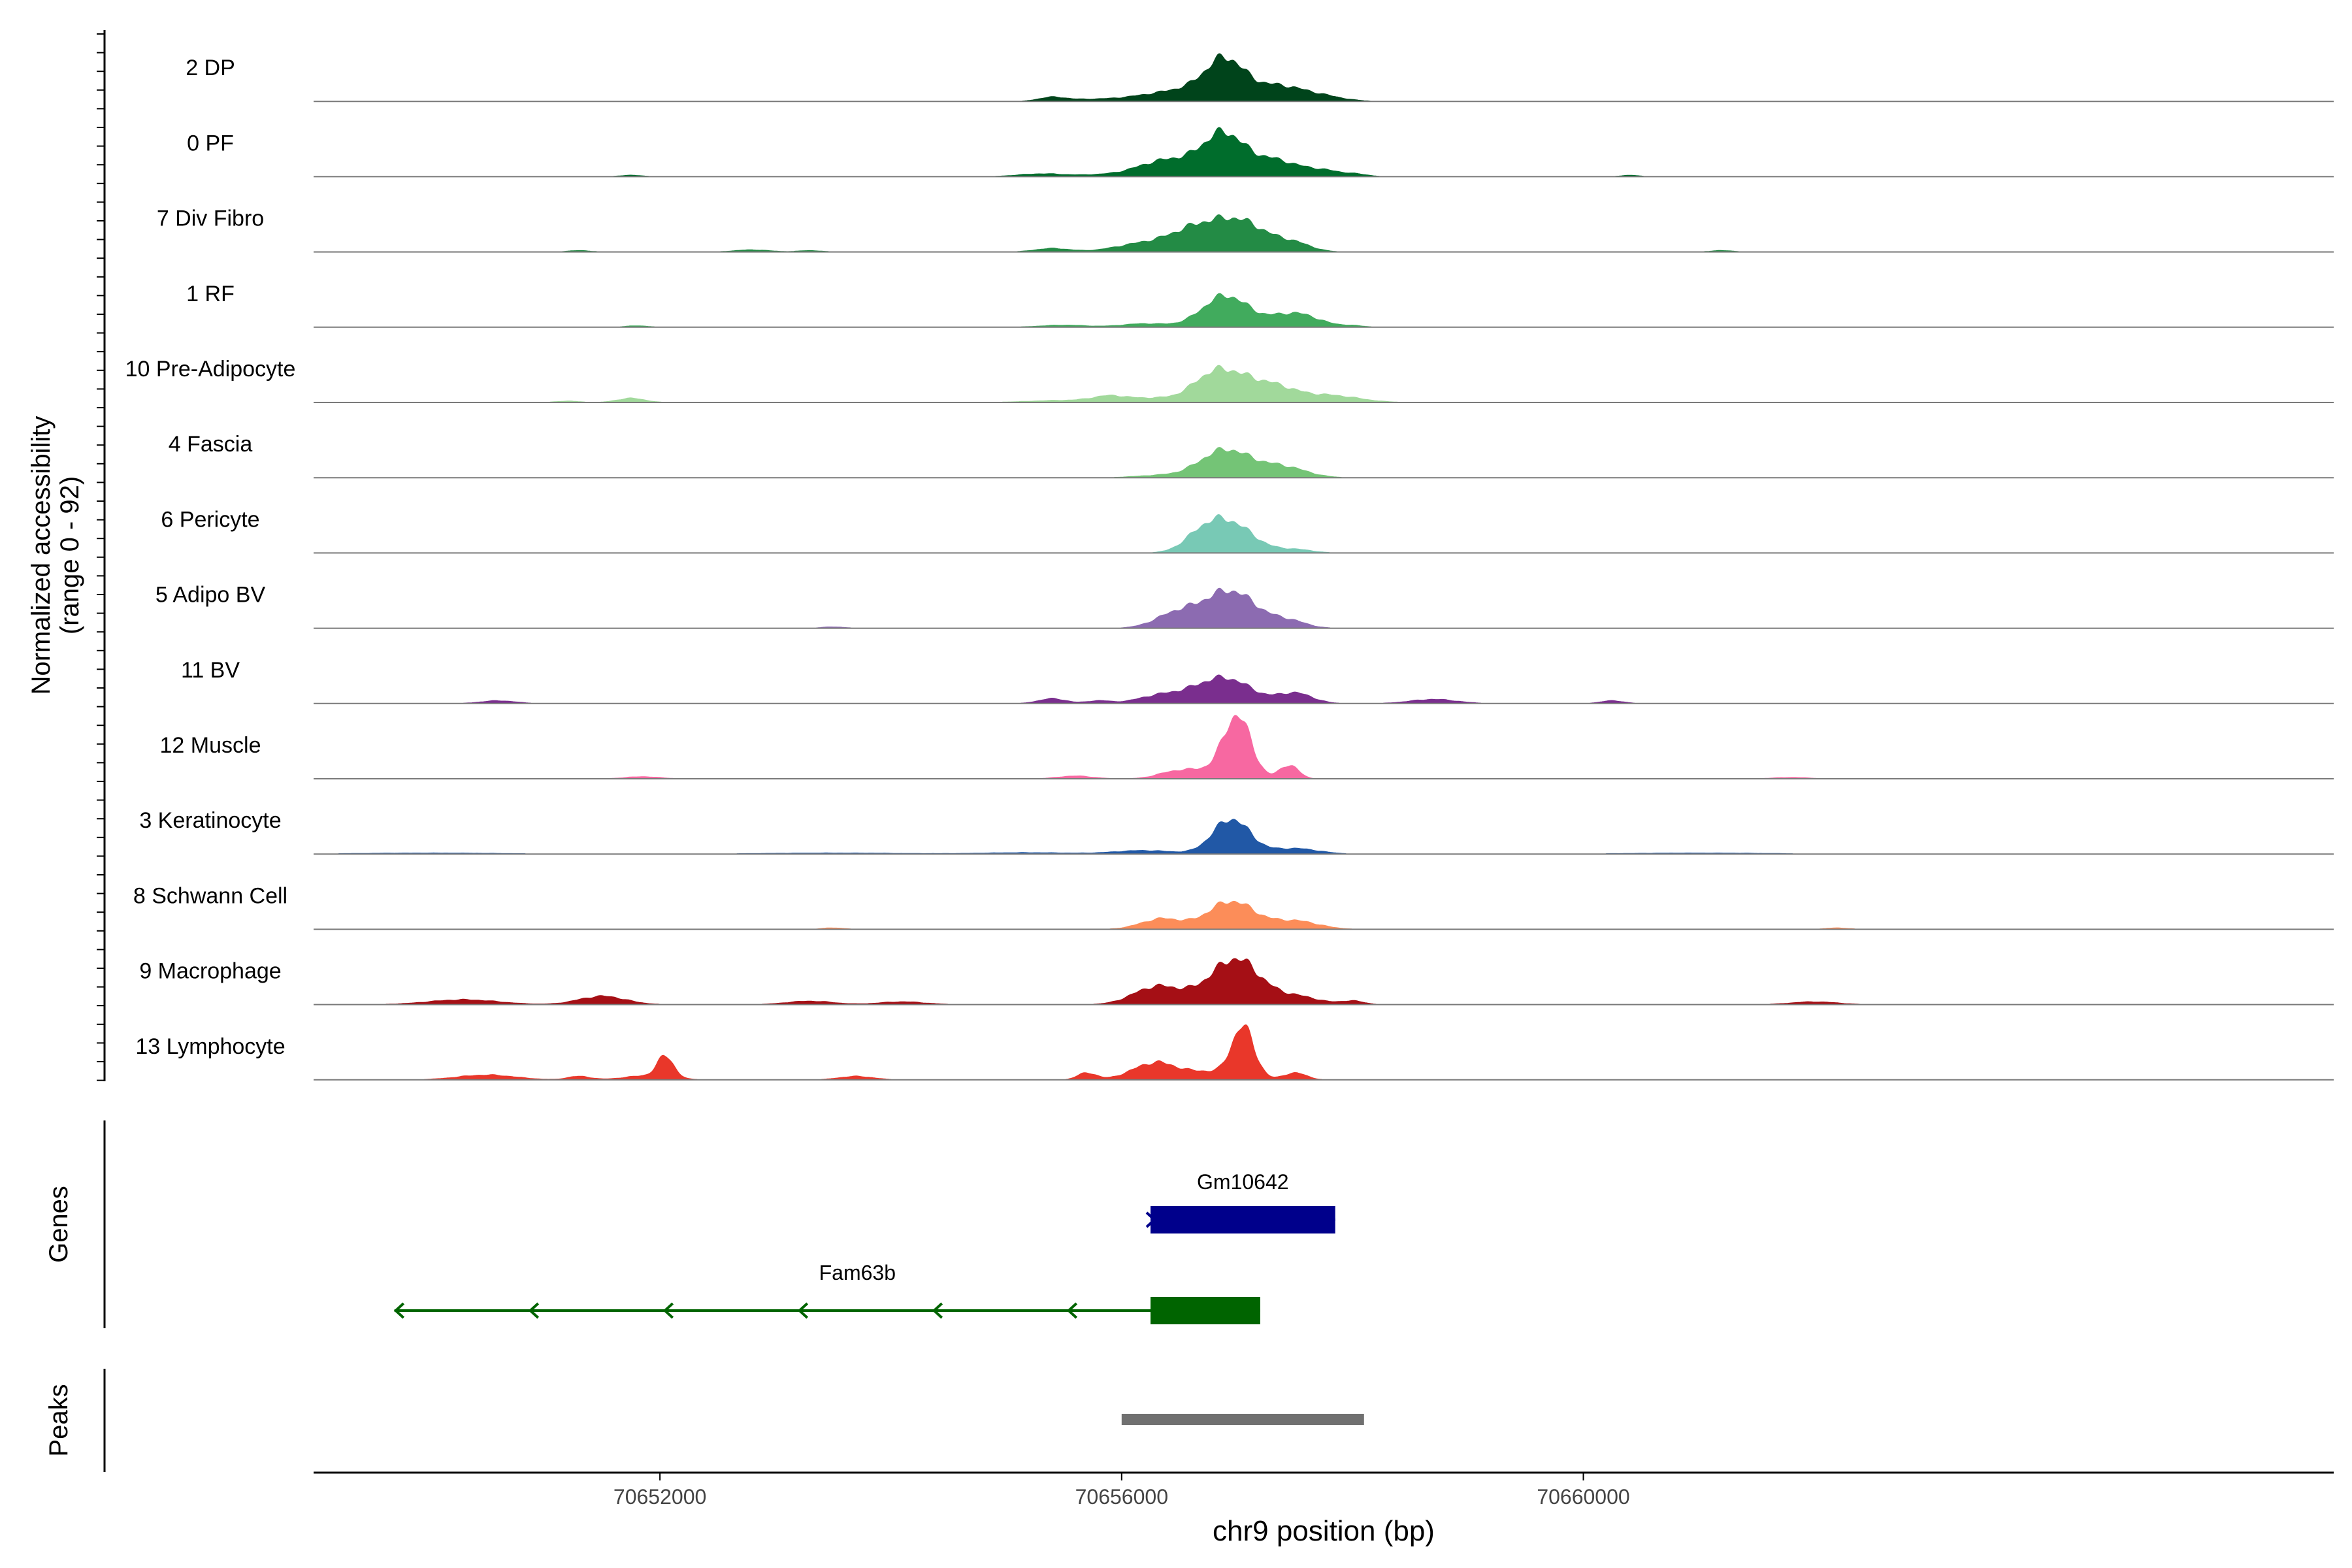 The height and width of the screenshot is (1568, 2352). I want to click on coverage-track: 10 Pre-Adipocyte, so click(1229, 380).